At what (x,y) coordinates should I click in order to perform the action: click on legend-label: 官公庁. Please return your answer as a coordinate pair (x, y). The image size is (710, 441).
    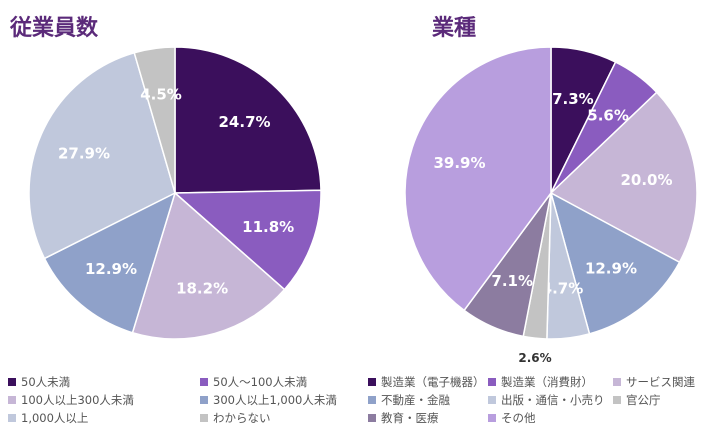
    Looking at the image, I should click on (643, 400).